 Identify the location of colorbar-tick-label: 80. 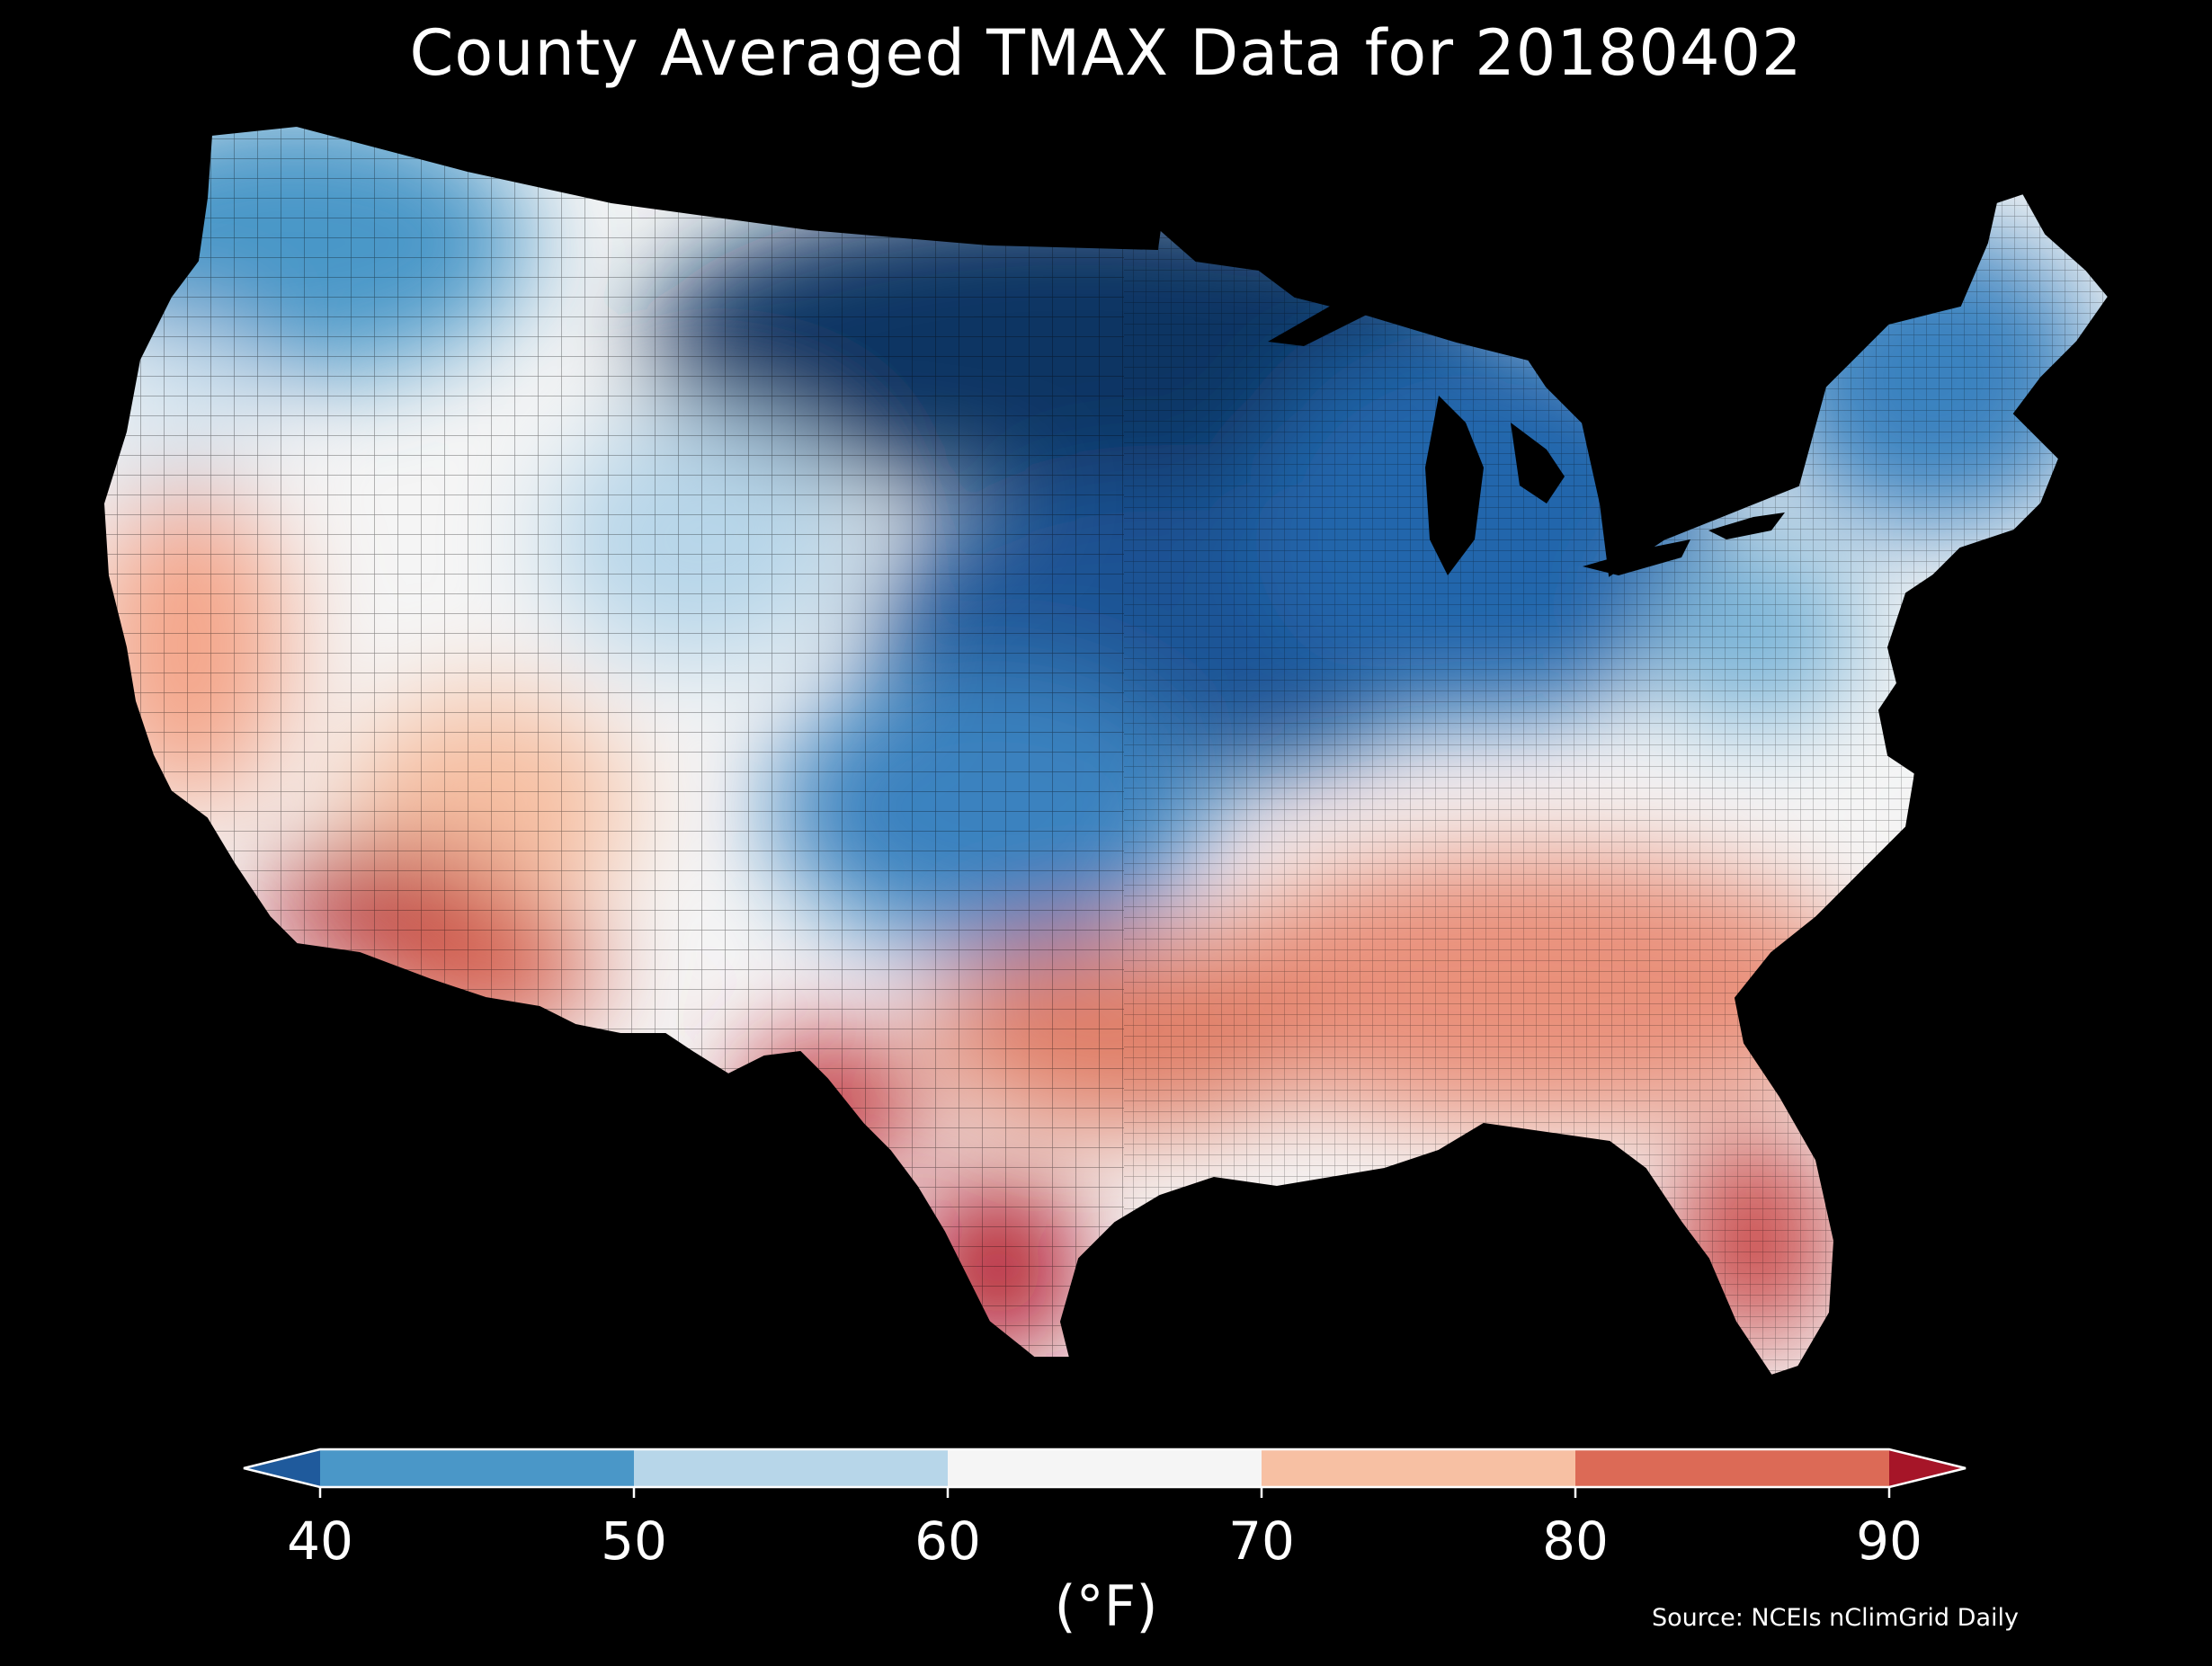
(1575, 1541).